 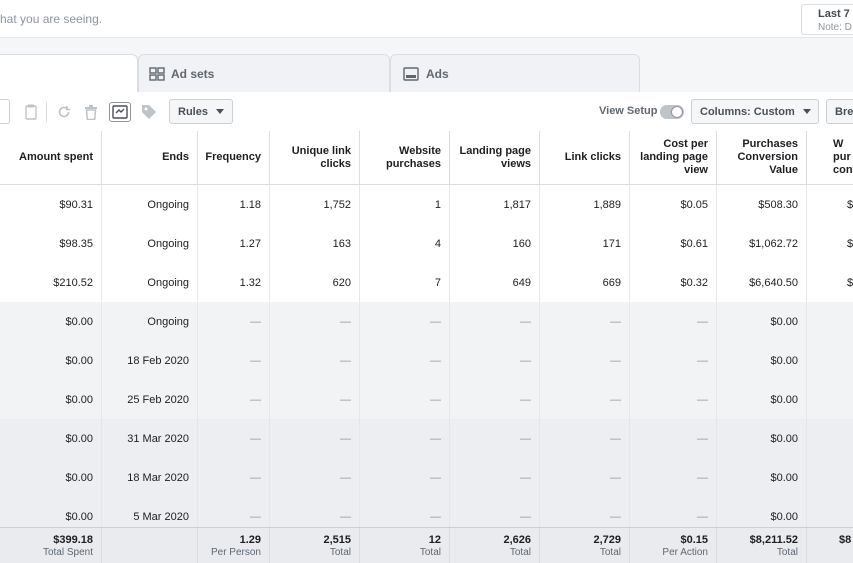 I want to click on table-row: $0.00 25 Feb 2020— — — — — — $0.00, so click(x=426, y=399).